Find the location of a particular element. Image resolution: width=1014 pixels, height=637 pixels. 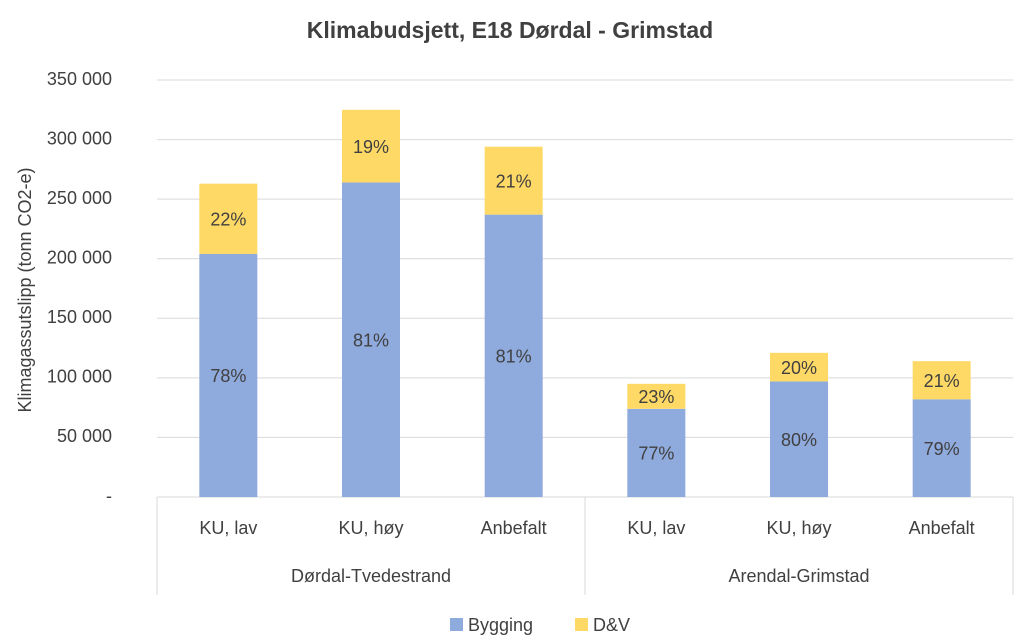

share-label: 80% is located at coordinates (799, 440).